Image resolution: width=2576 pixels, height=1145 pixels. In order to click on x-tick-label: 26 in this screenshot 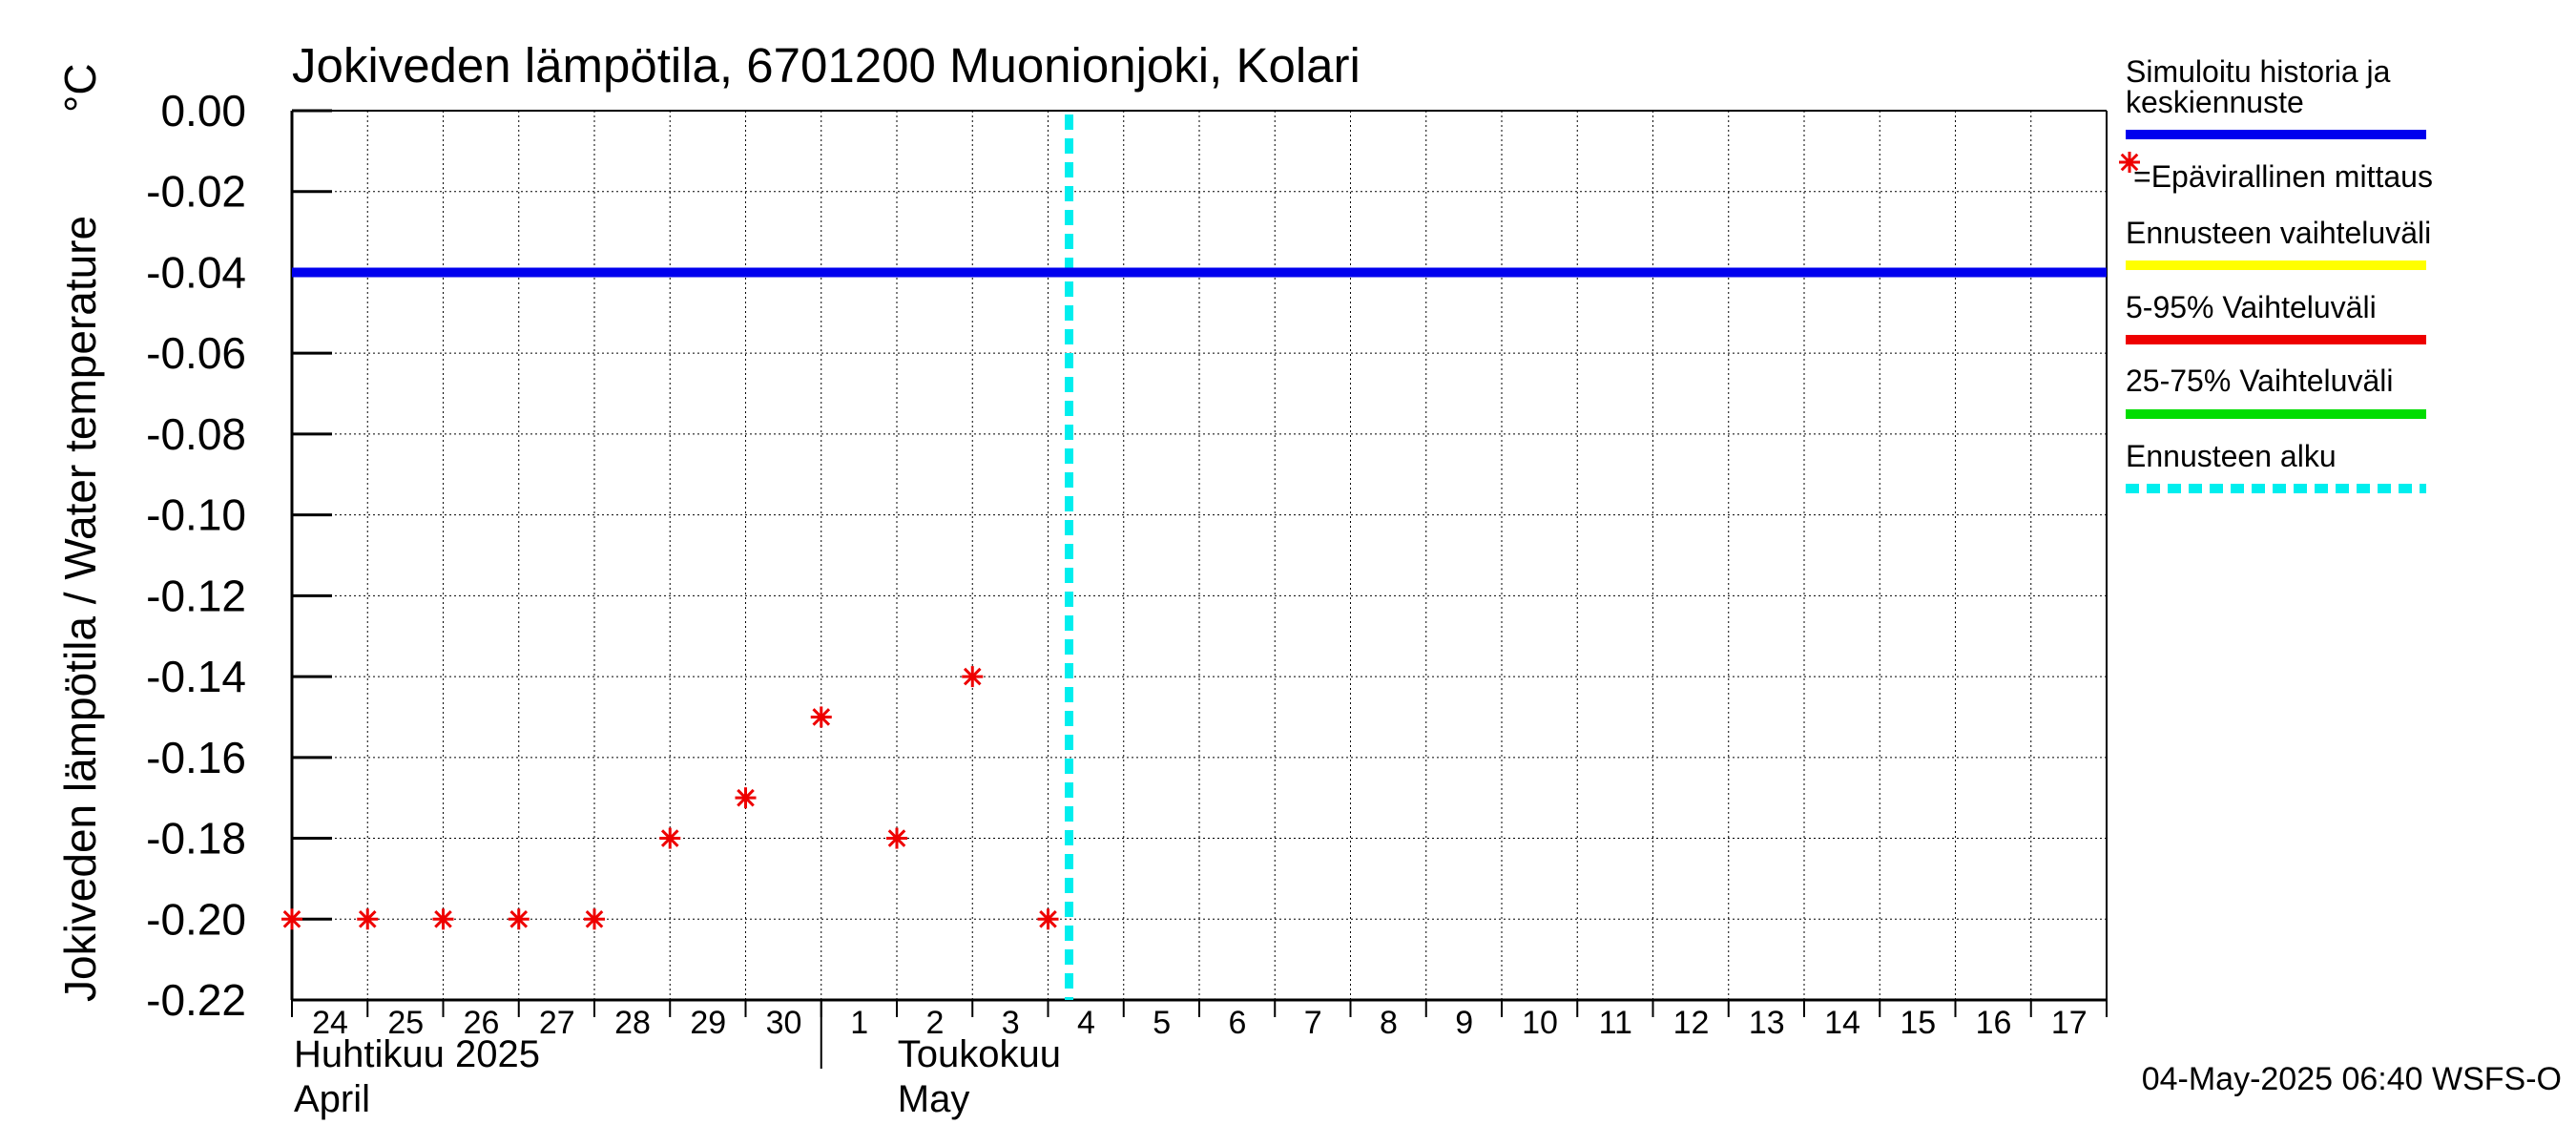, I will do `click(482, 1023)`.